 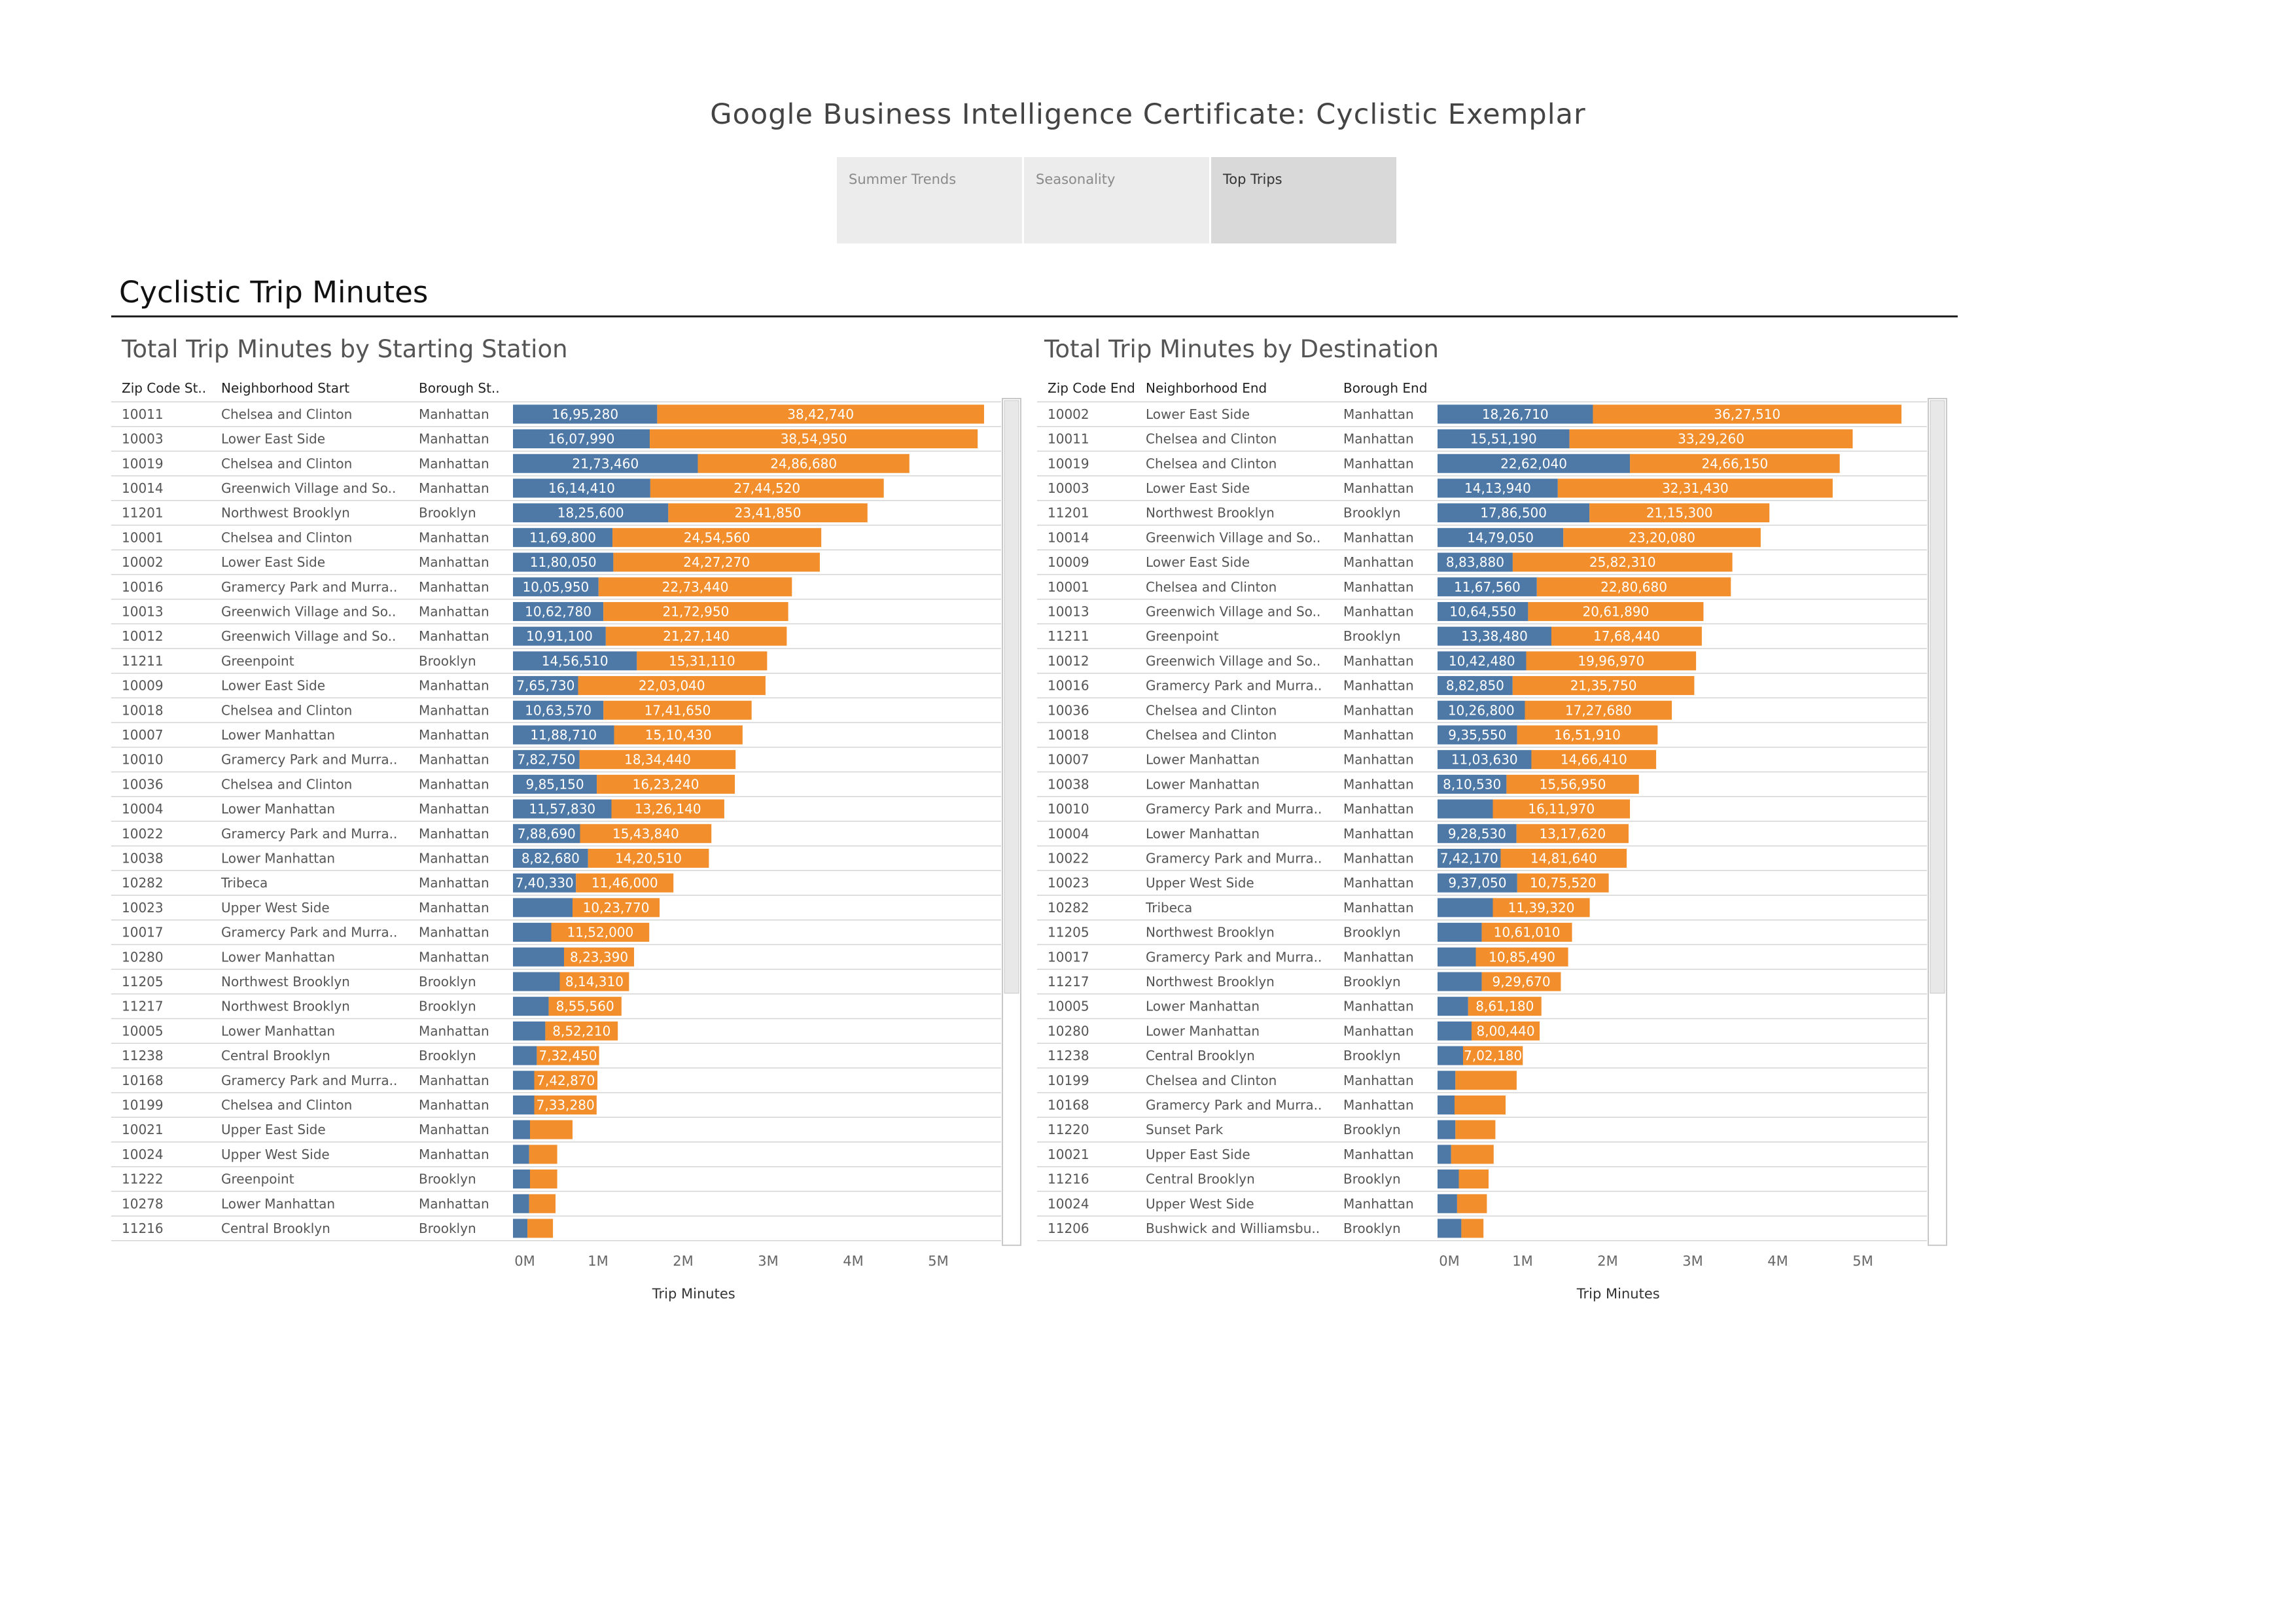 What do you see at coordinates (1091, 388) in the screenshot?
I see `column-header: Zip Code End` at bounding box center [1091, 388].